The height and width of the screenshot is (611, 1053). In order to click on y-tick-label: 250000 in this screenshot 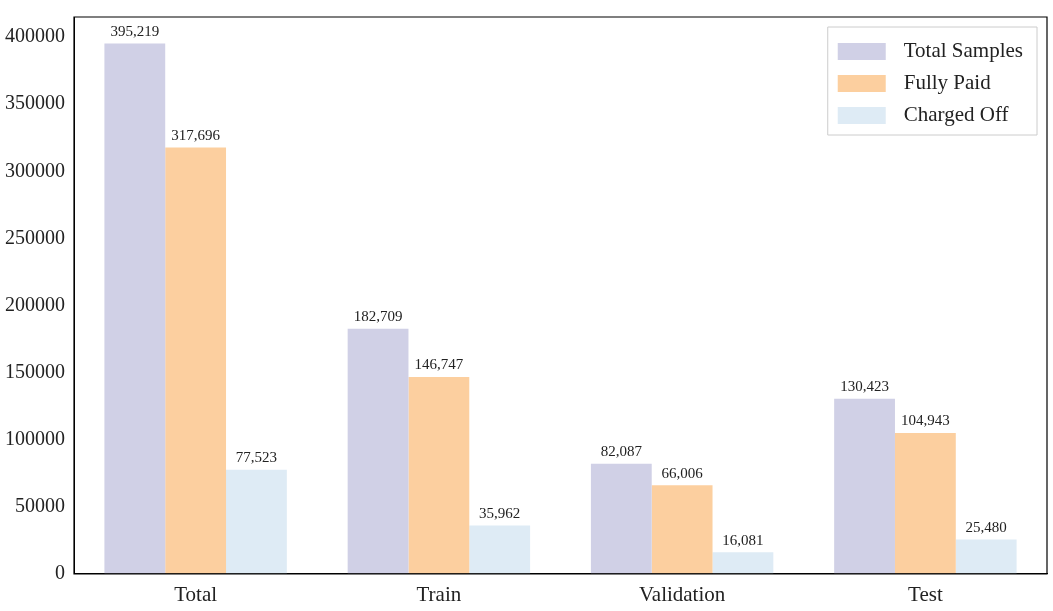, I will do `click(35, 236)`.